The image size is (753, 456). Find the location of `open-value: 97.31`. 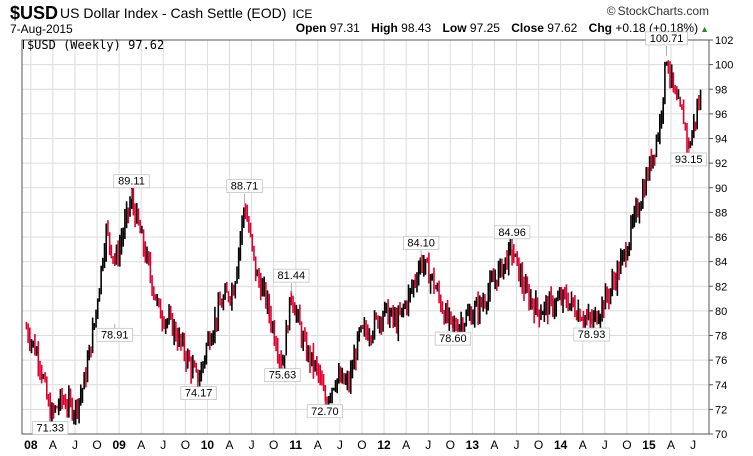

open-value: 97.31 is located at coordinates (344, 28).